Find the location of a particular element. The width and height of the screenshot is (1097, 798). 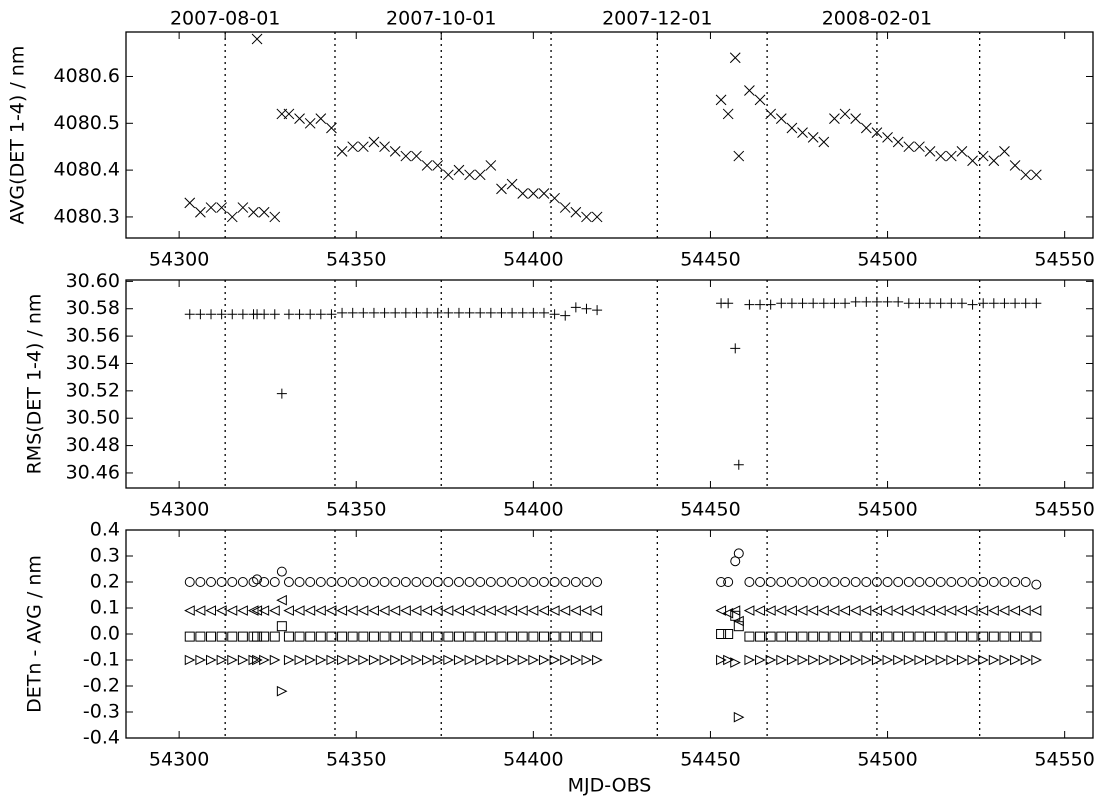

y-tick-label: 30.58 is located at coordinates (93, 308).